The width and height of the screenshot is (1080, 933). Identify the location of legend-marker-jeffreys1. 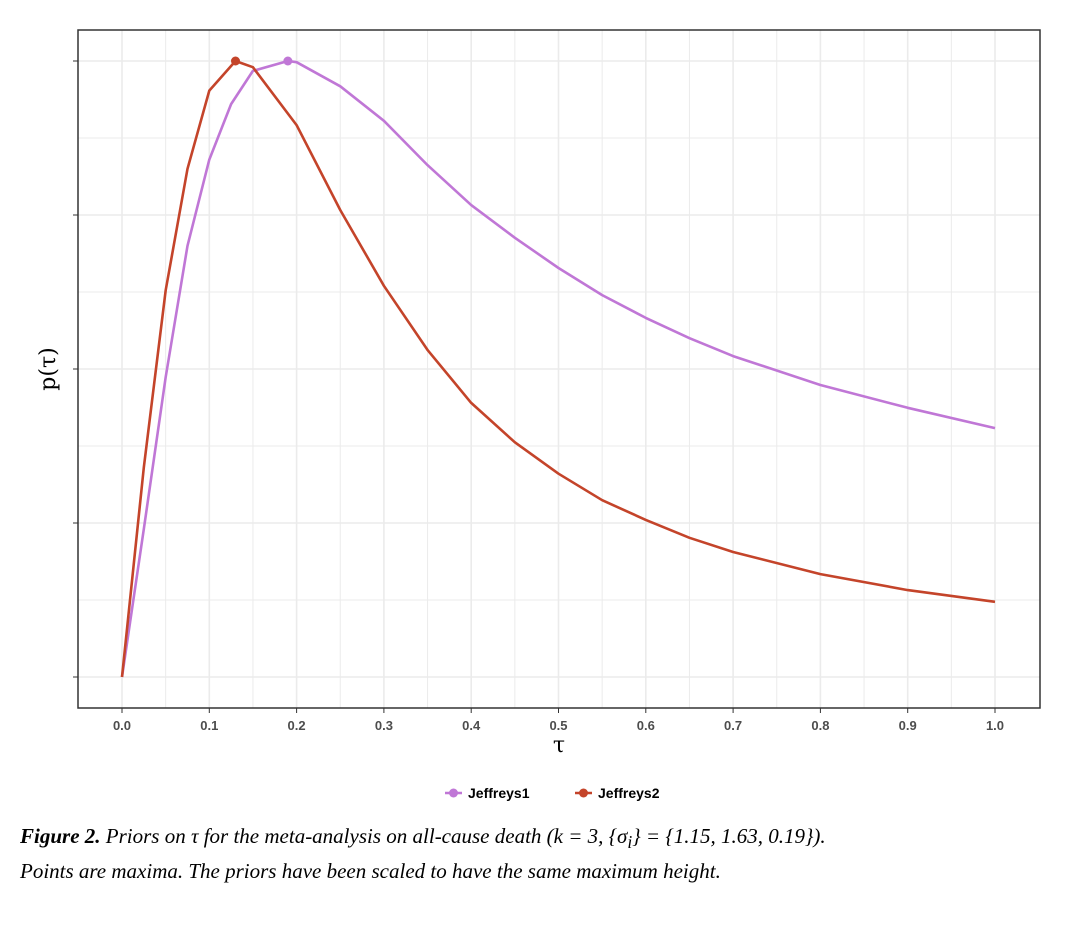
(453, 793).